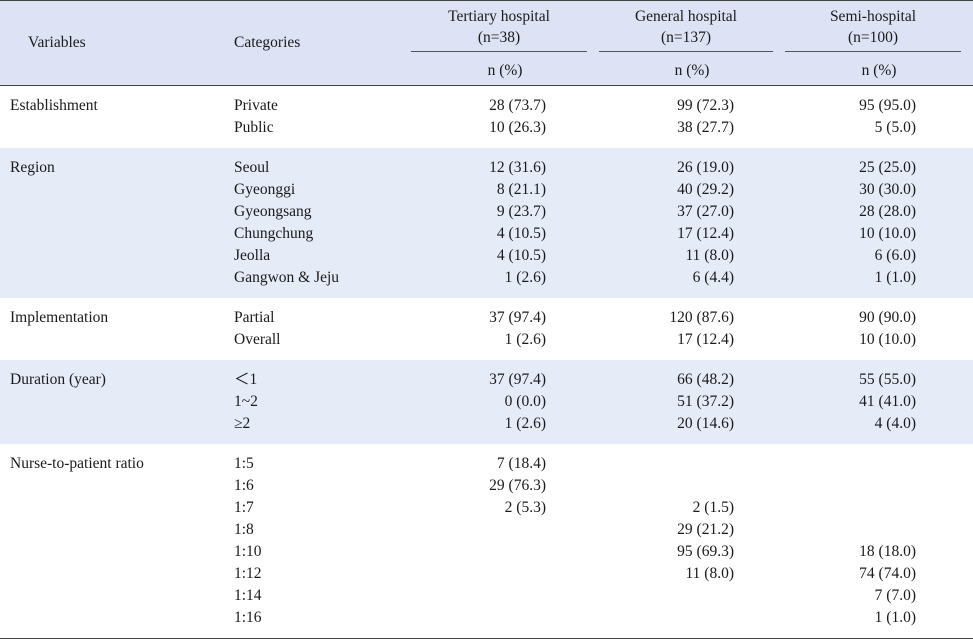  I want to click on semi-value-cell: 5 (5.0), so click(895, 127).